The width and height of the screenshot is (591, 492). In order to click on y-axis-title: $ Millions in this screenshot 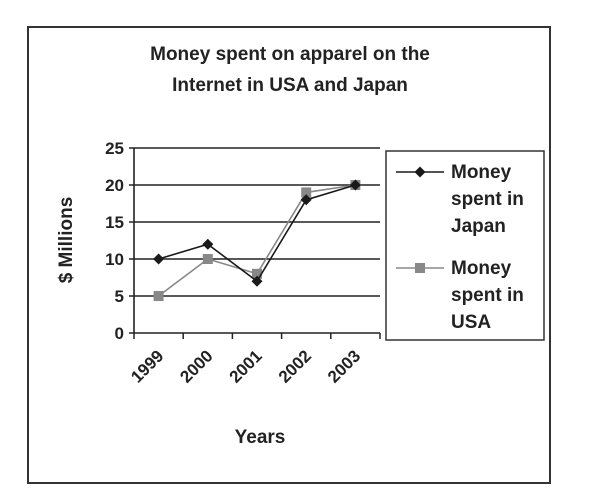, I will do `click(66, 240)`.